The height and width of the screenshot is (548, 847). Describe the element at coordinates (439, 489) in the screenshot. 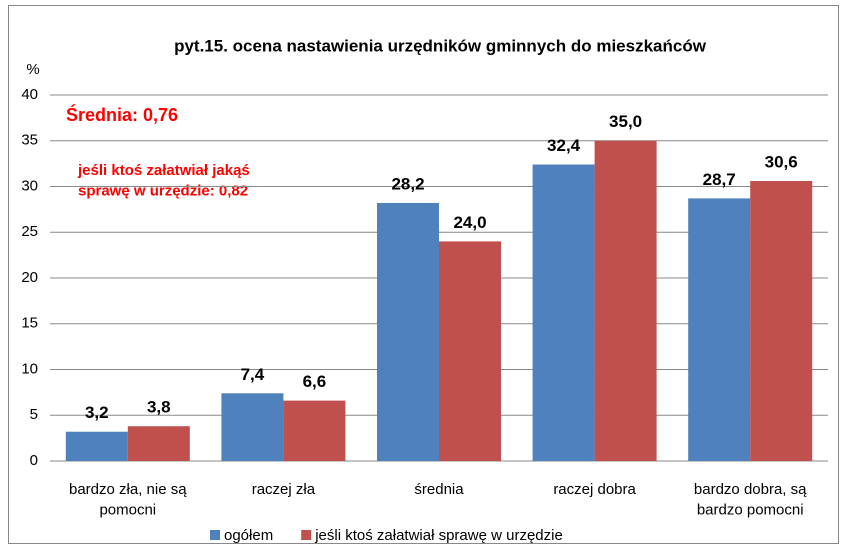

I see `x-tick-label: średnia` at that location.